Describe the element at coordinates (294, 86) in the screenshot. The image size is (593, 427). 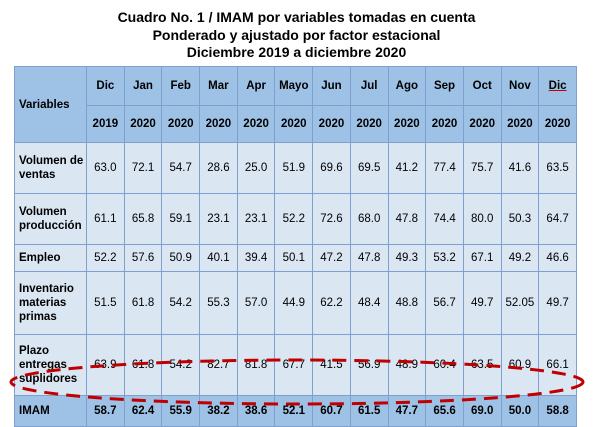
I see `month-header: Mayo` at that location.